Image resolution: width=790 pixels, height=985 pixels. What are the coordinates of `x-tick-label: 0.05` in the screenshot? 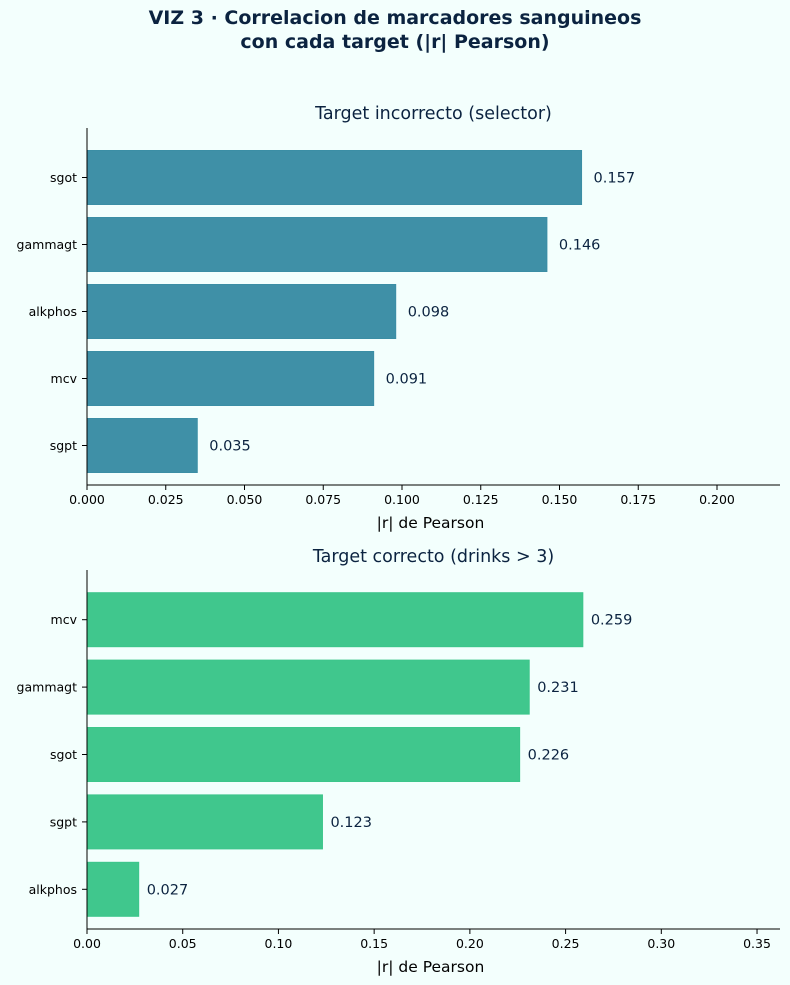 It's located at (183, 943).